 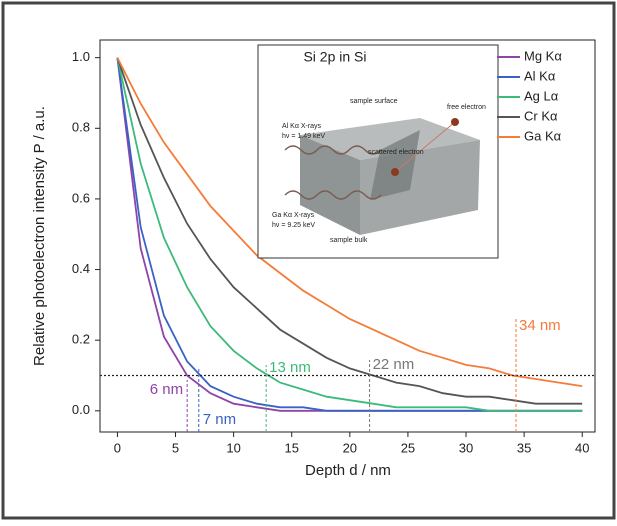 I want to click on x-tick-label: 40, so click(x=582, y=447).